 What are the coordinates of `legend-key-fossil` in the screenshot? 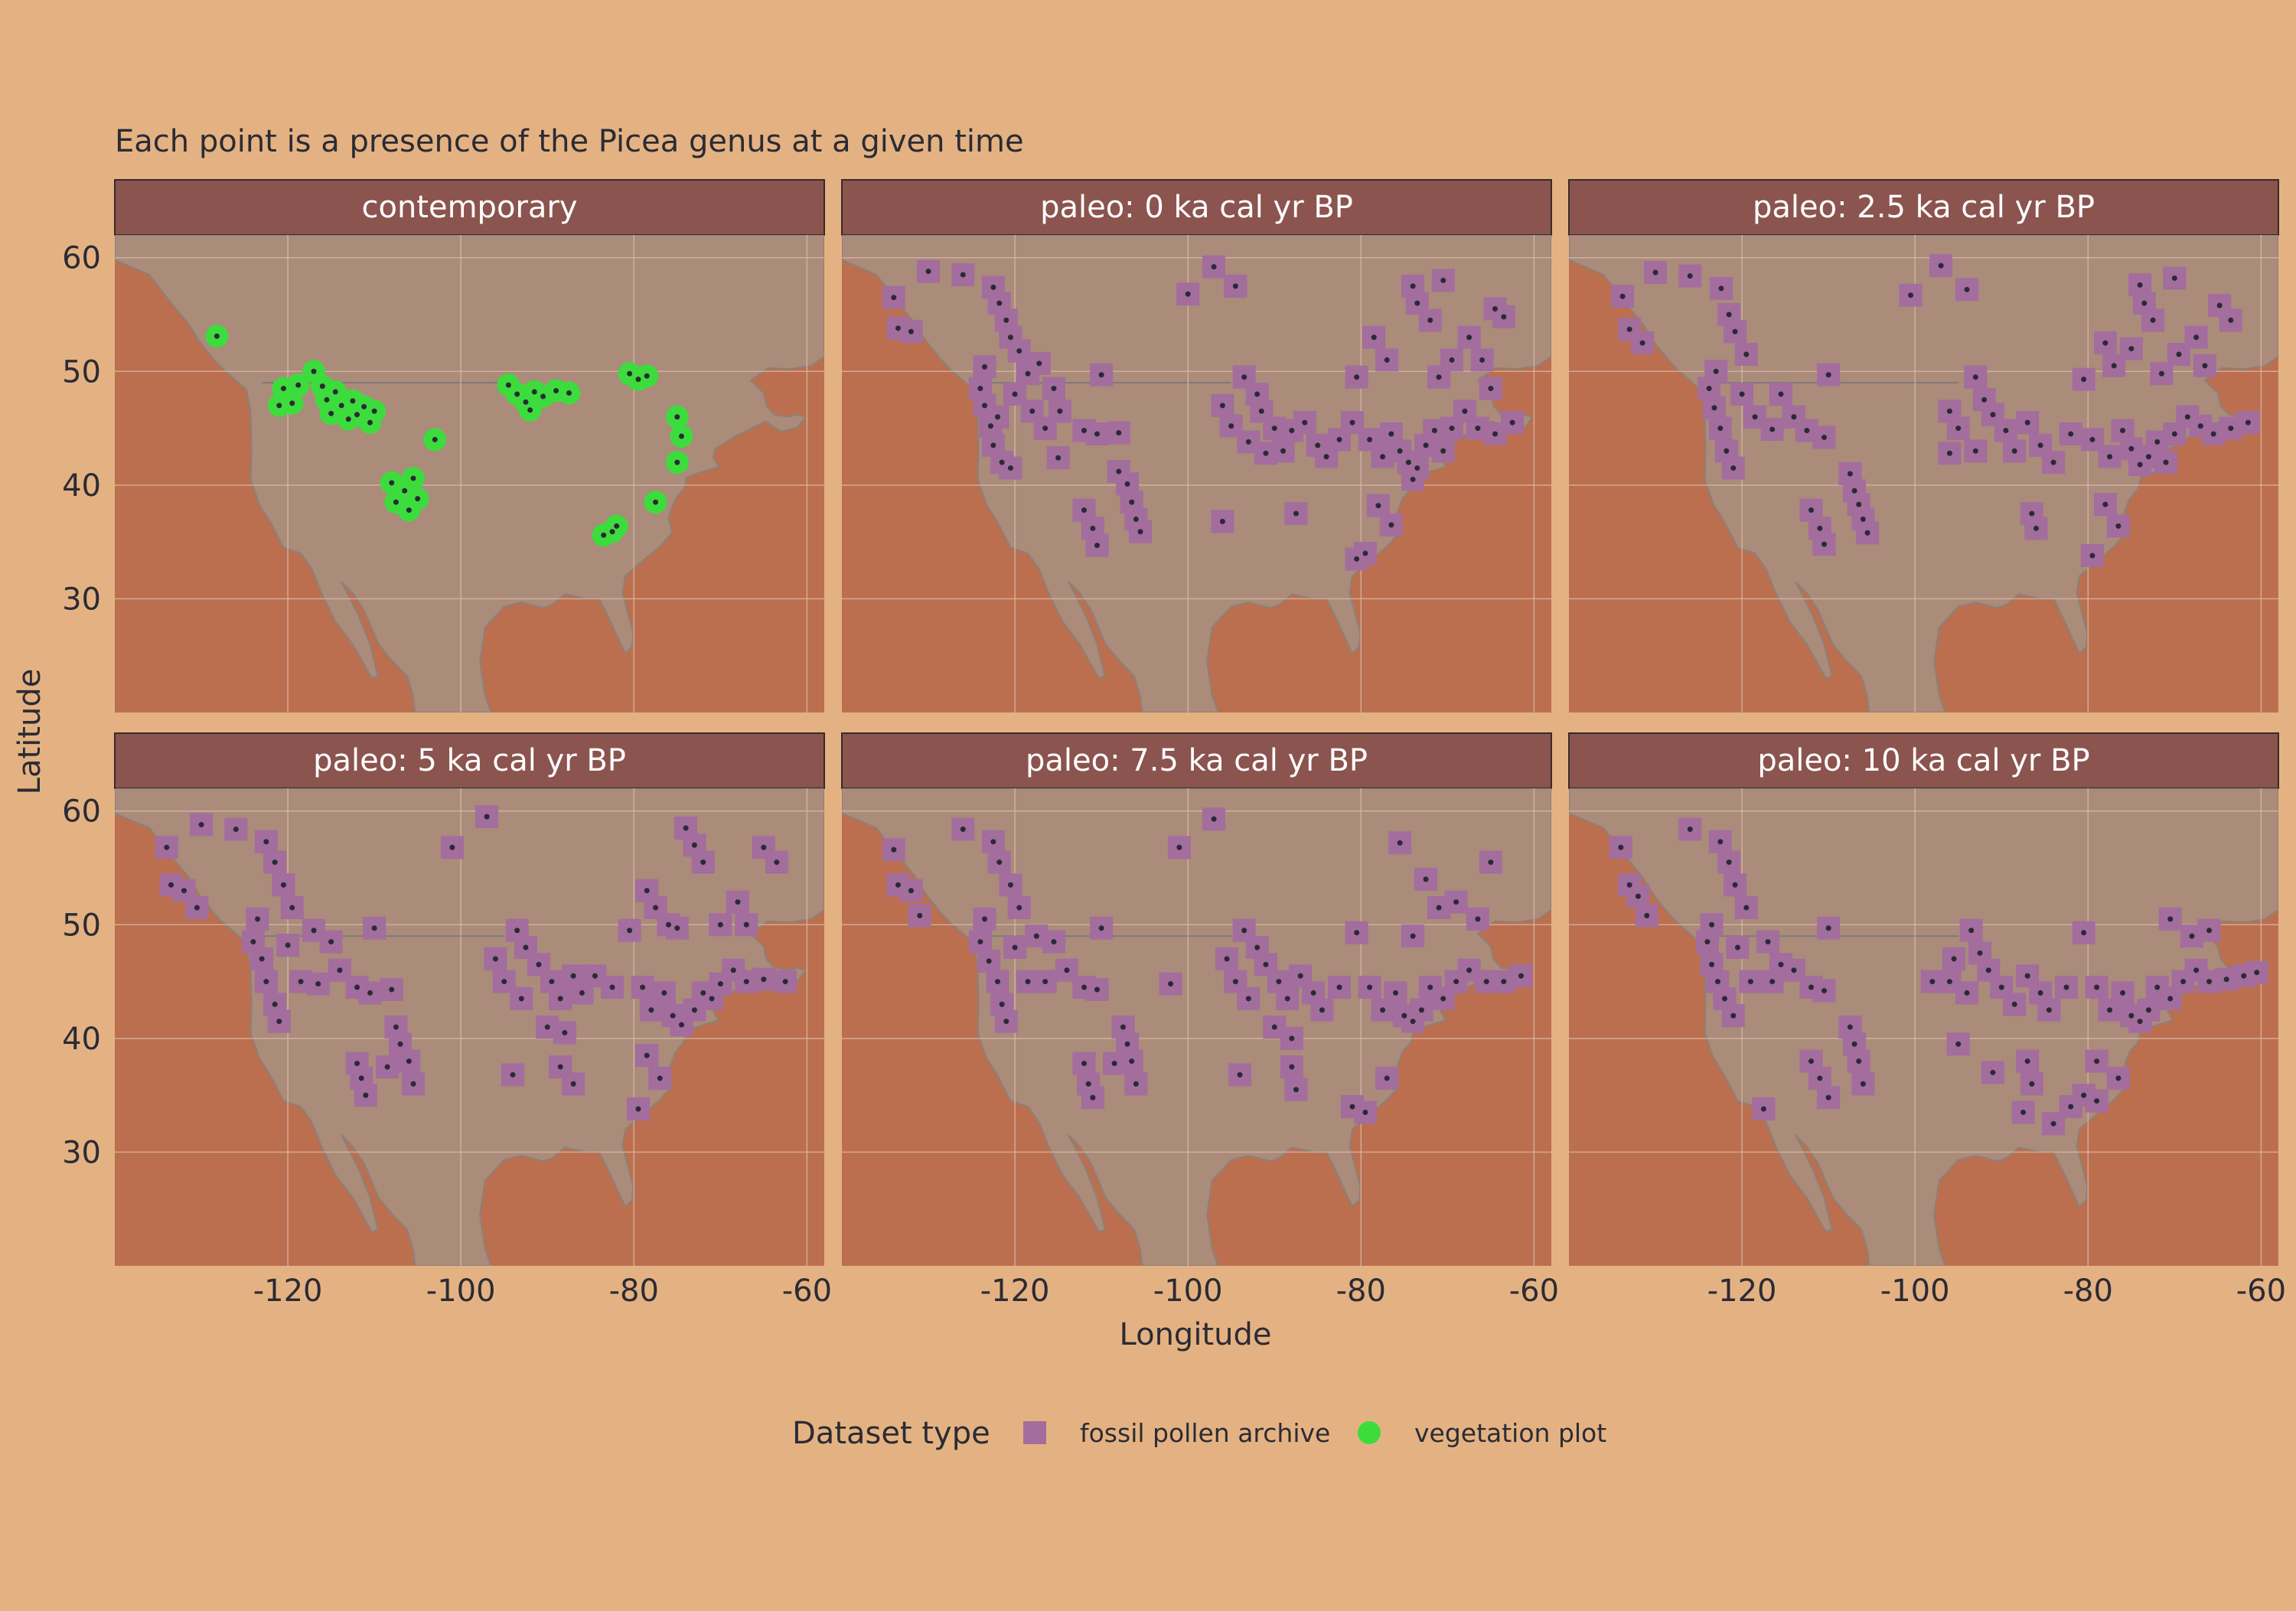 It's located at (1034, 1432).